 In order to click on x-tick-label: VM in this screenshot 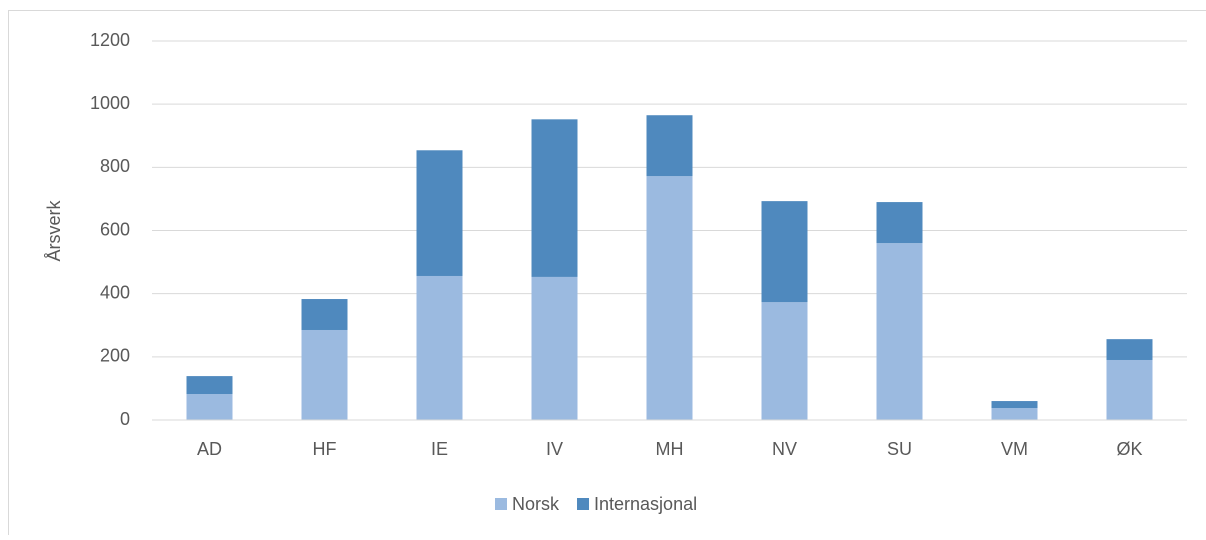, I will do `click(1014, 449)`.